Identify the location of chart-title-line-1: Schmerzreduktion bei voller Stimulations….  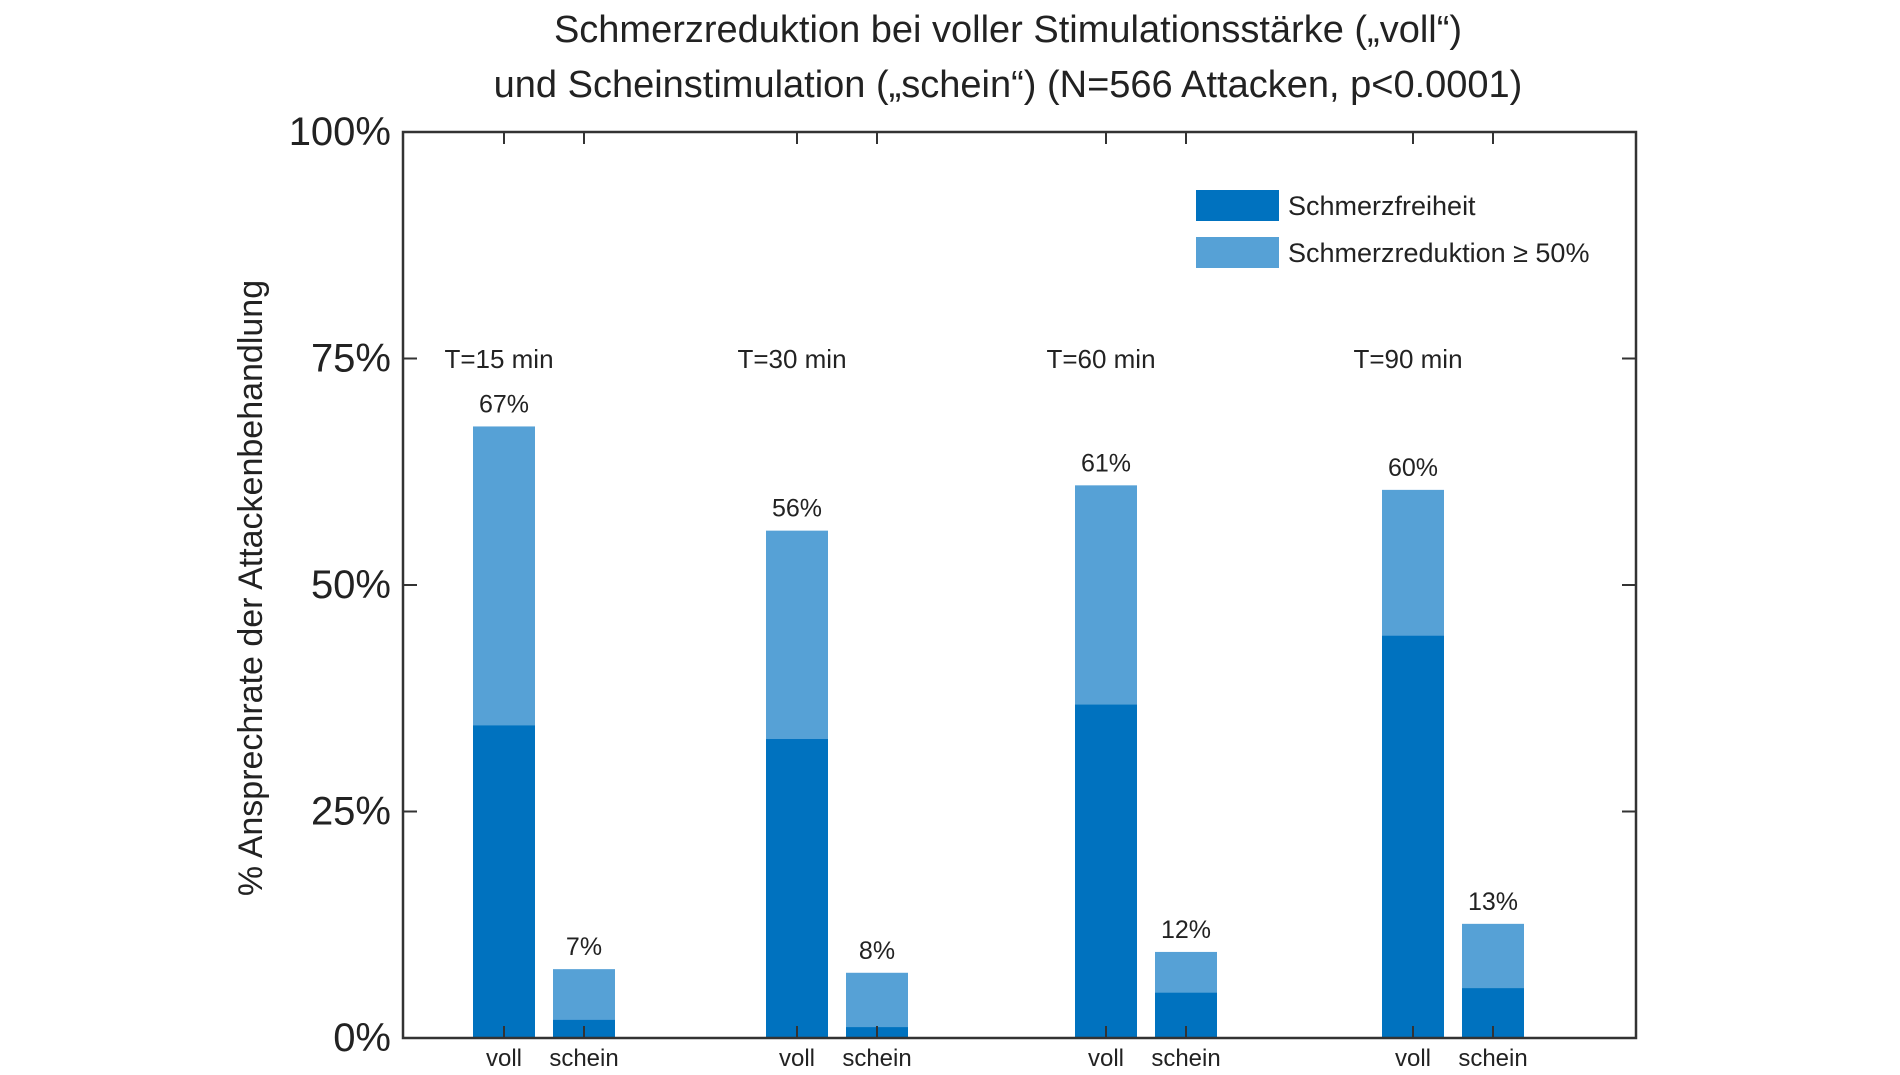
(1008, 30).